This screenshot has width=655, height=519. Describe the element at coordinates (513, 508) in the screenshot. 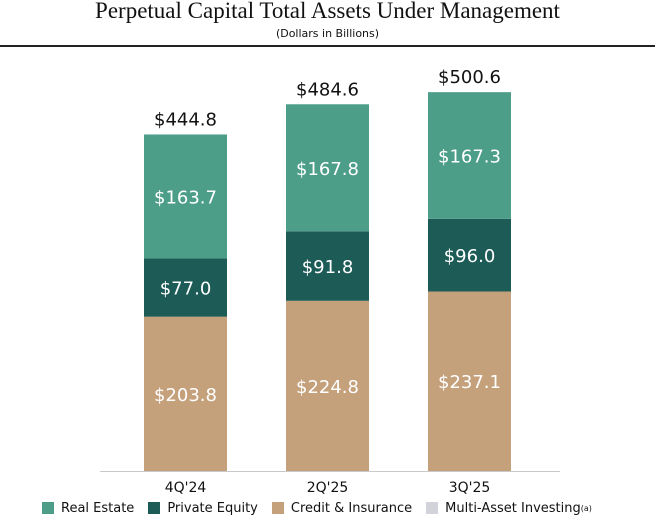

I see `legend-label-multi-asset: Multi-Asset Investing` at that location.